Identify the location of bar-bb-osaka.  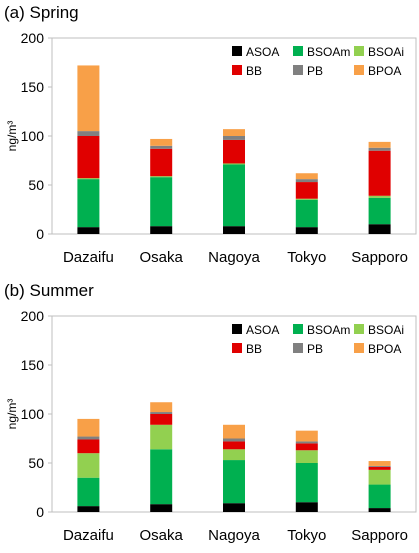
(161, 419).